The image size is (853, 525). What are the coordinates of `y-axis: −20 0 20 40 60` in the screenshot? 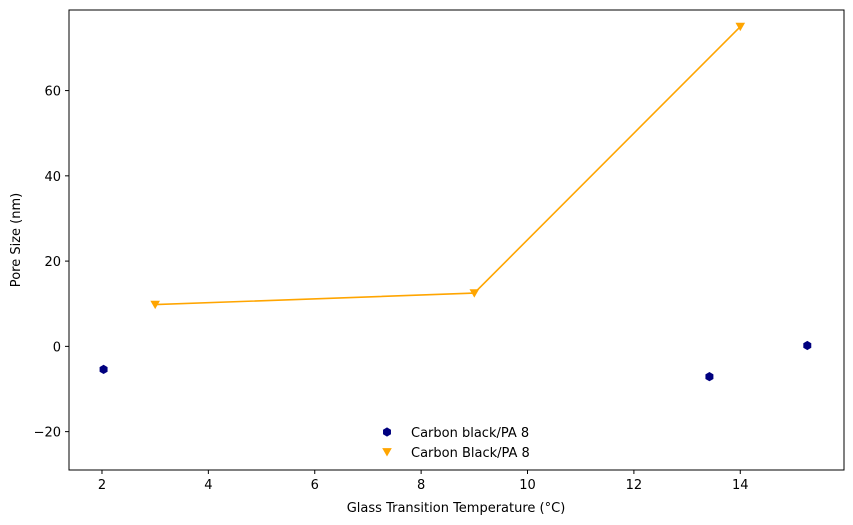 It's located at (51, 263).